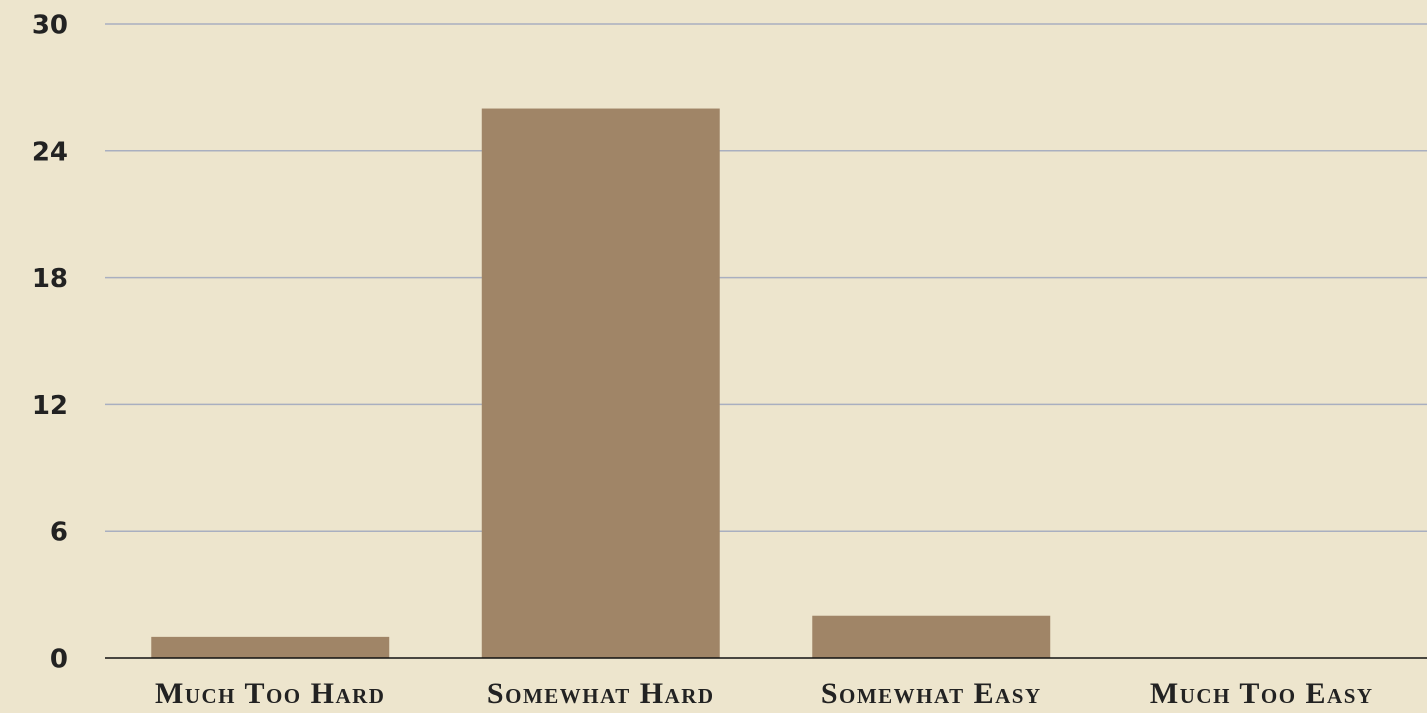 The width and height of the screenshot is (1427, 713). Describe the element at coordinates (50, 406) in the screenshot. I see `y-tick-label: 12` at that location.